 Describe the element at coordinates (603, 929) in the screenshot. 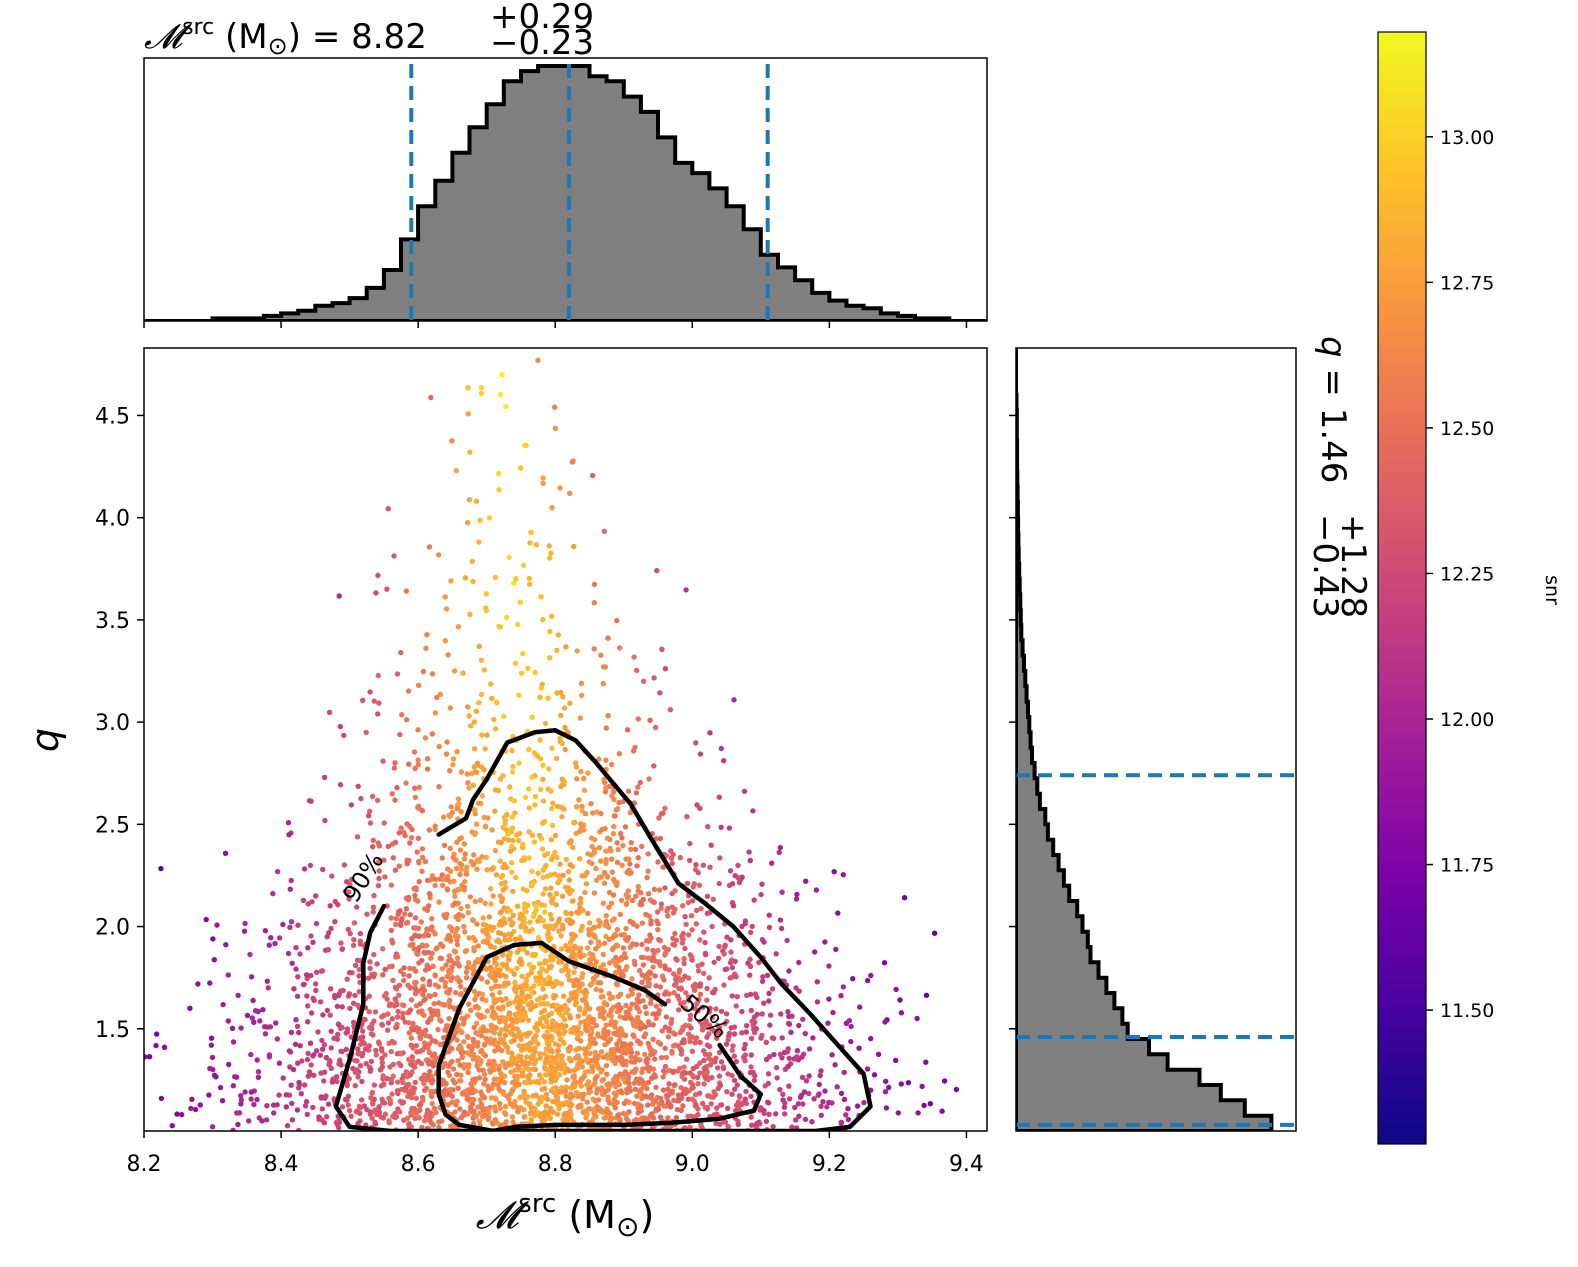

I see `credible-contours` at that location.